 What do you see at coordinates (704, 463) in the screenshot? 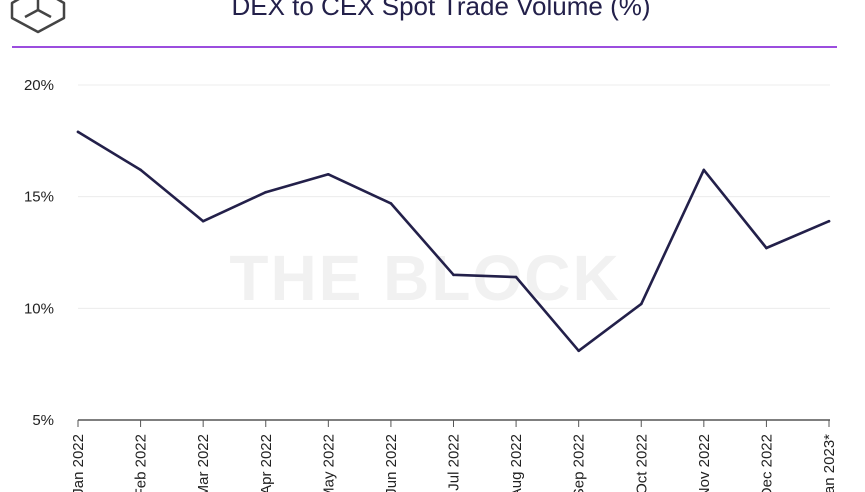
I see `x-tick-label: Nov 2022` at bounding box center [704, 463].